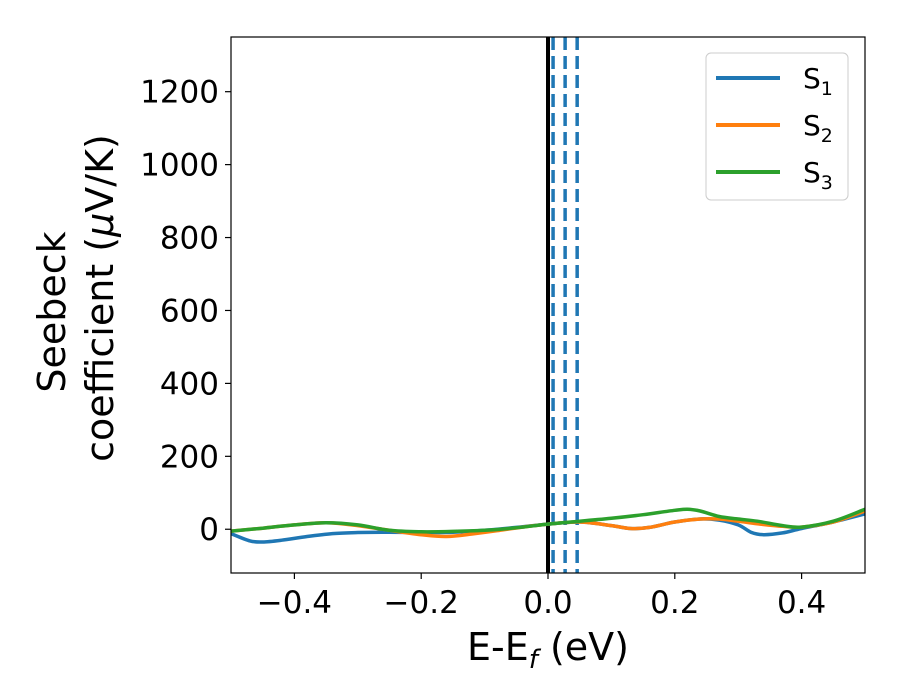  What do you see at coordinates (674, 603) in the screenshot?
I see `x-tick-label: 0.2` at bounding box center [674, 603].